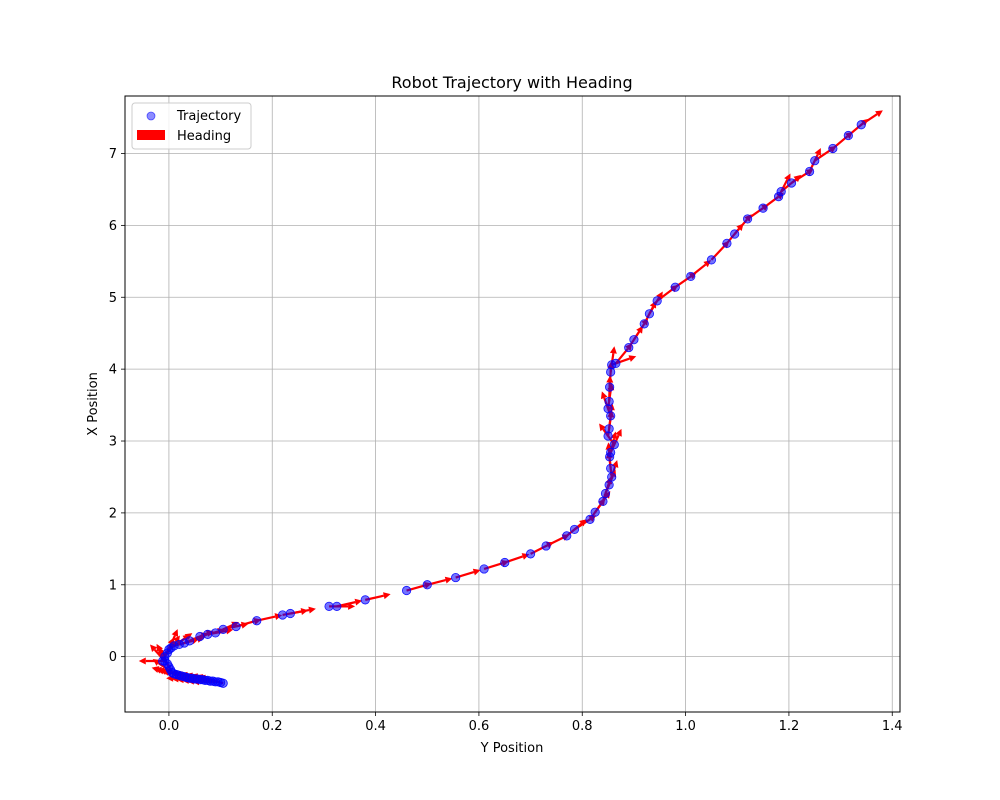 This screenshot has height=800, width=1000. Describe the element at coordinates (113, 154) in the screenshot. I see `y-tick-label: 7` at that location.